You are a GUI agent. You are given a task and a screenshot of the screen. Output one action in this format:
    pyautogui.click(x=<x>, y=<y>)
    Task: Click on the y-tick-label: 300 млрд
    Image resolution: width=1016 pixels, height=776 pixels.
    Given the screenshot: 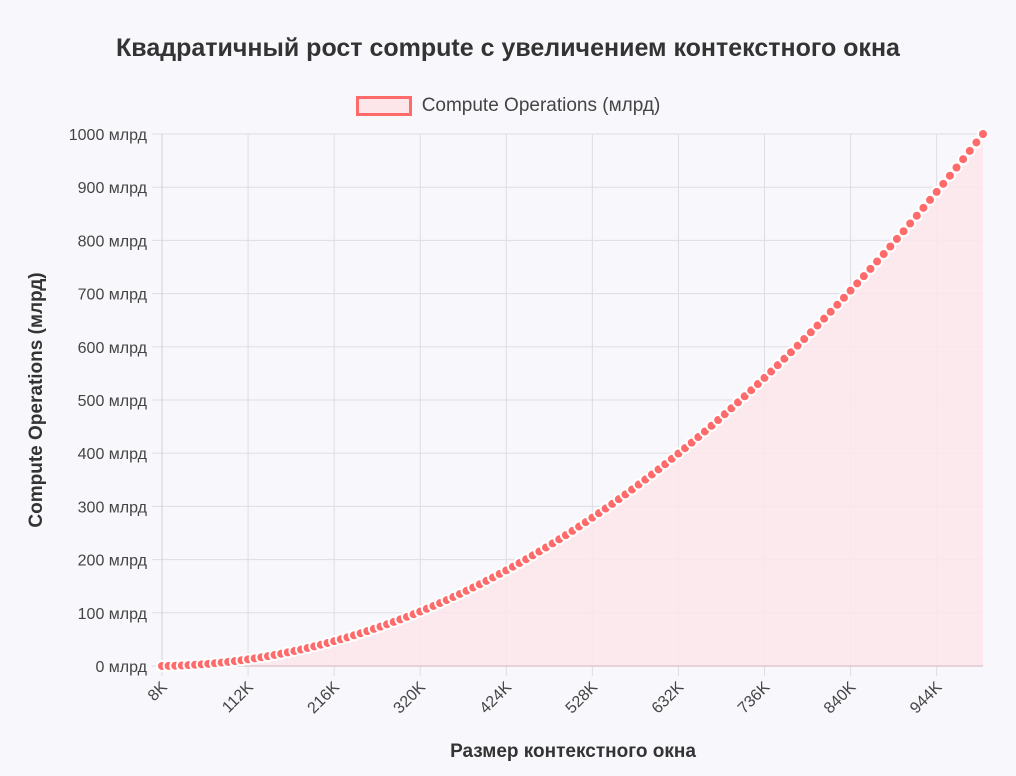 What is the action you would take?
    pyautogui.click(x=113, y=507)
    